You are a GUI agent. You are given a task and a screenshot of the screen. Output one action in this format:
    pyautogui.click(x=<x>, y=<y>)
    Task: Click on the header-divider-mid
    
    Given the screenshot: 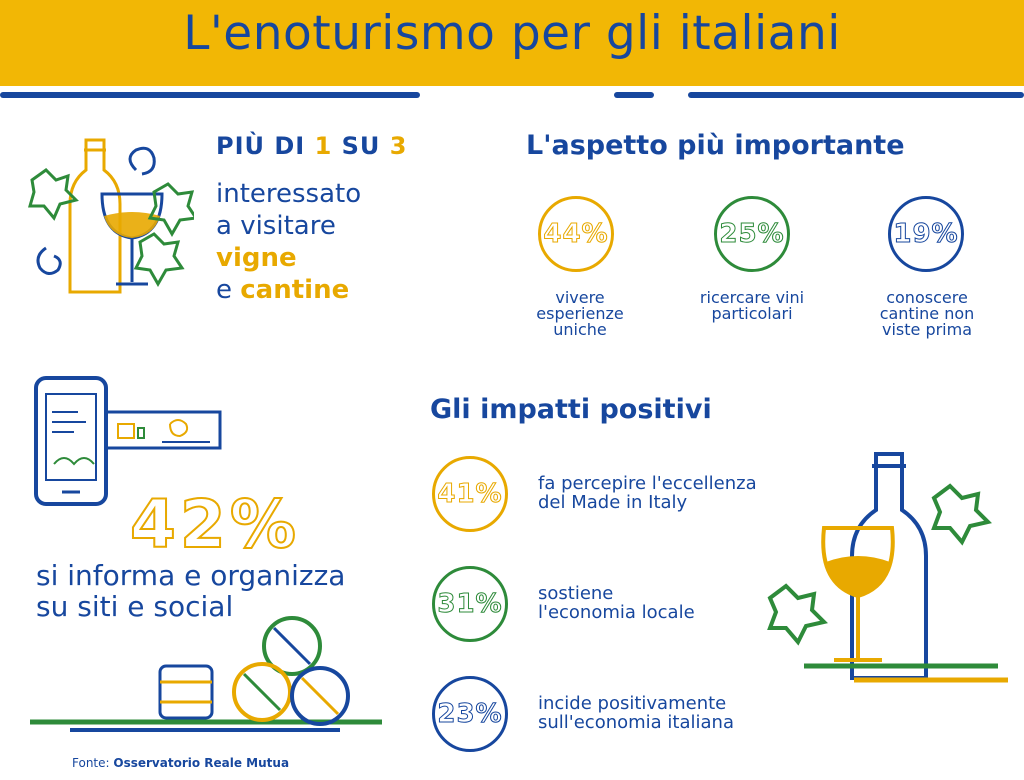 What is the action you would take?
    pyautogui.click(x=634, y=95)
    